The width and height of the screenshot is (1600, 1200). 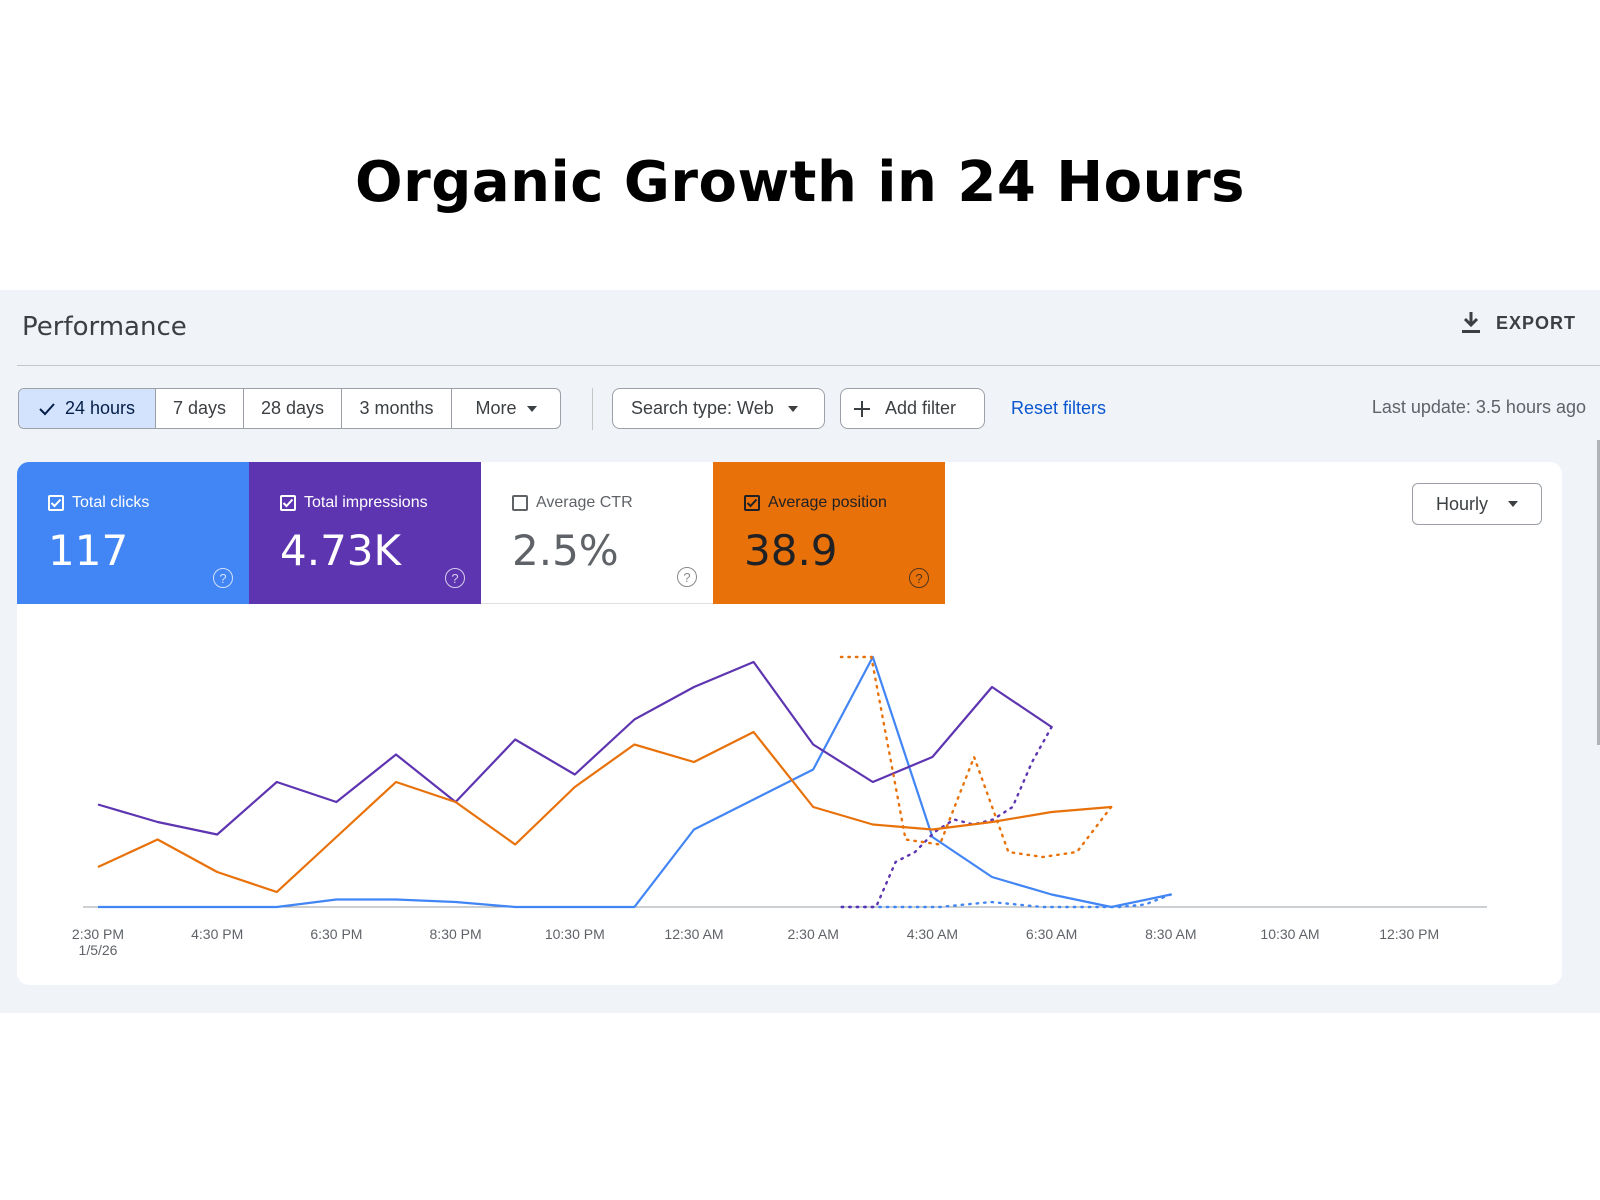 What do you see at coordinates (217, 934) in the screenshot?
I see `x-tick-label: 4:30 PM` at bounding box center [217, 934].